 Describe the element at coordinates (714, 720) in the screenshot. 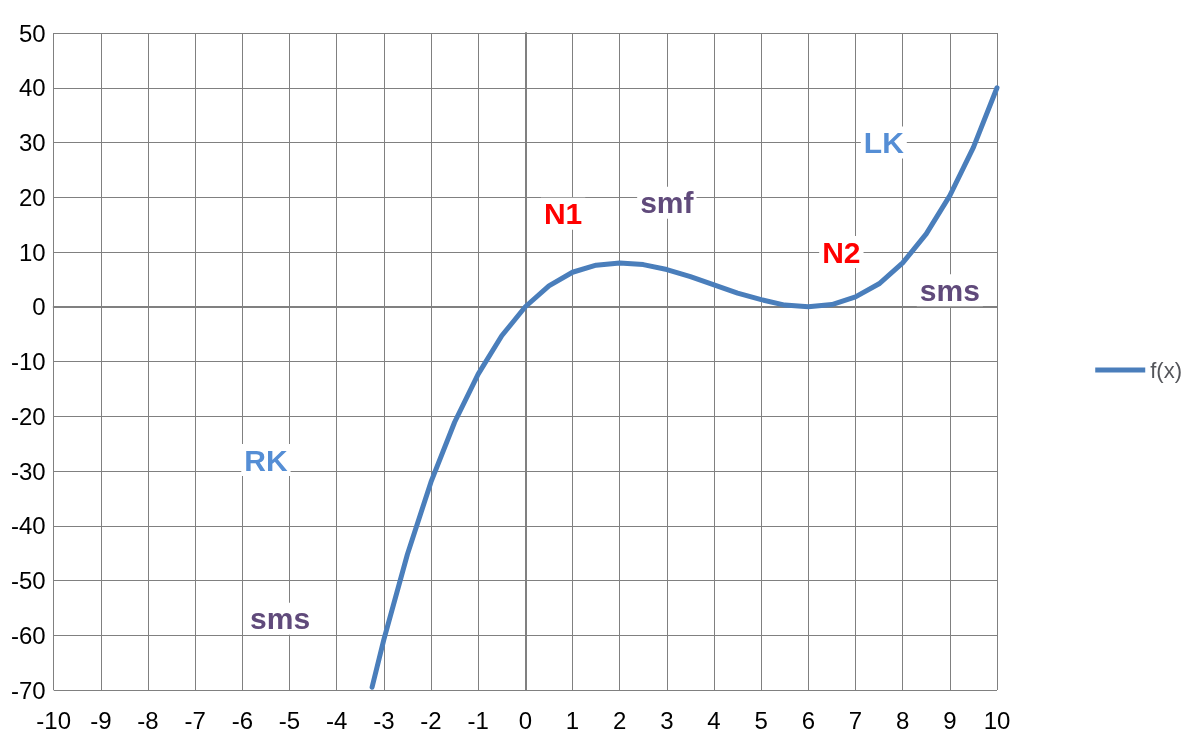

I see `x-tick-label: 4` at that location.